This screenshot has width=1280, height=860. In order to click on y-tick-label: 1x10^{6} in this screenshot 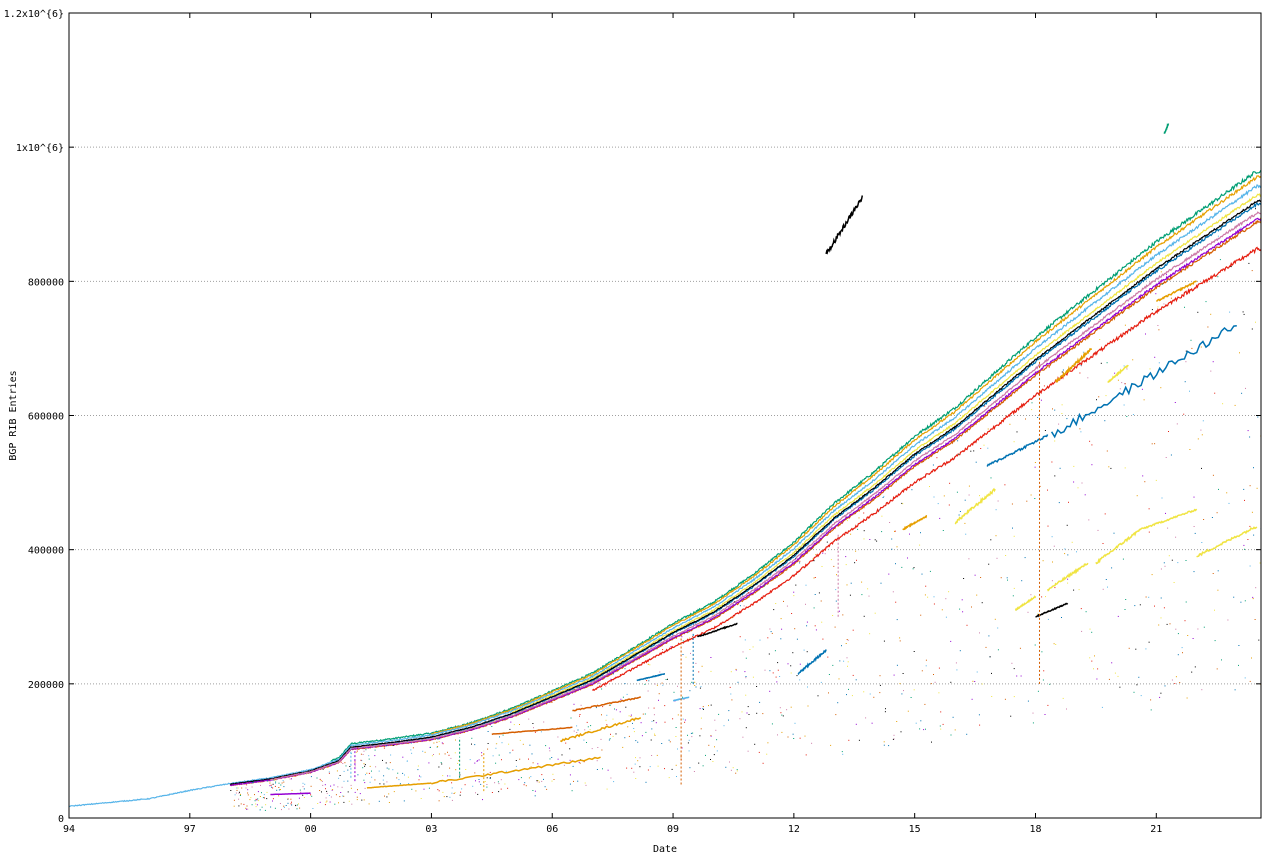, I will do `click(40, 148)`.